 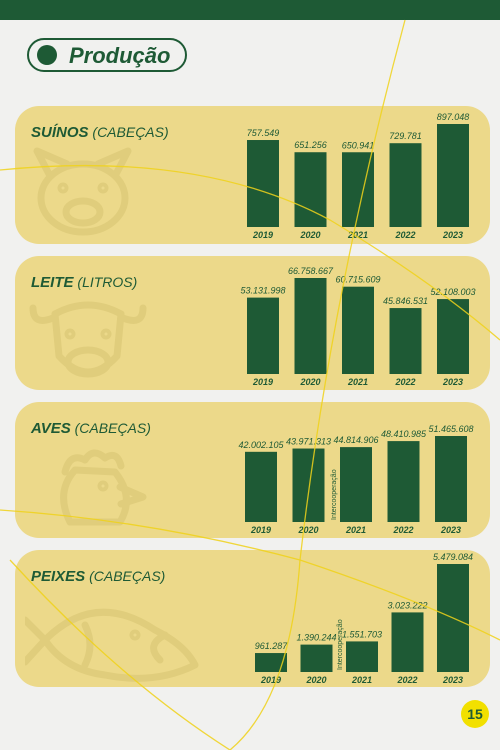 I want to click on aves-bar-2021, so click(x=356, y=484).